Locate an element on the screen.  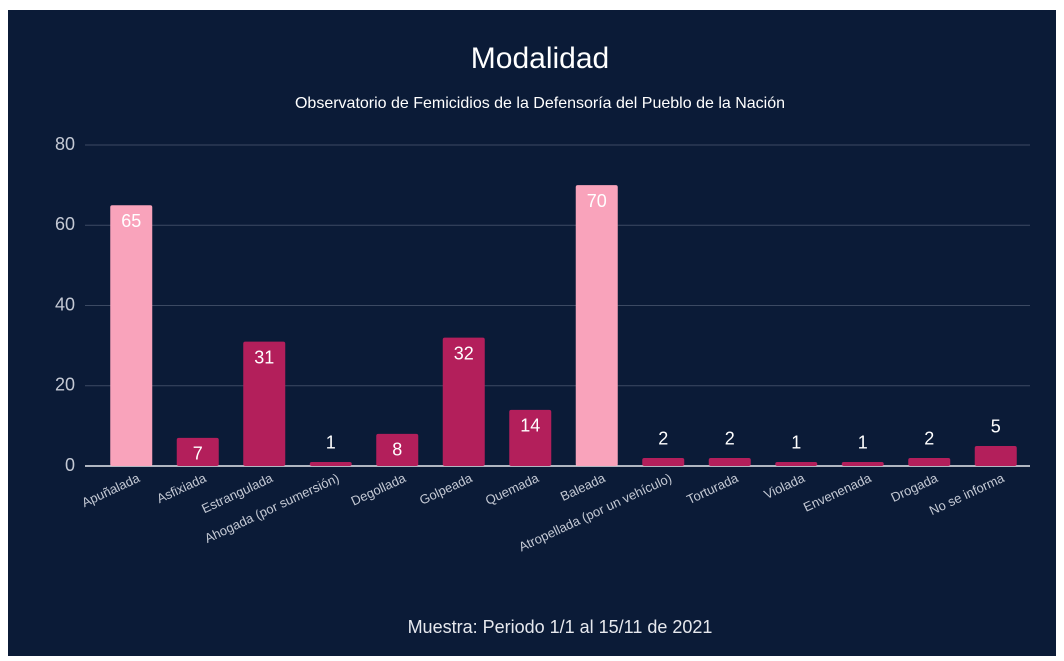
data-label: 65 is located at coordinates (131, 221).